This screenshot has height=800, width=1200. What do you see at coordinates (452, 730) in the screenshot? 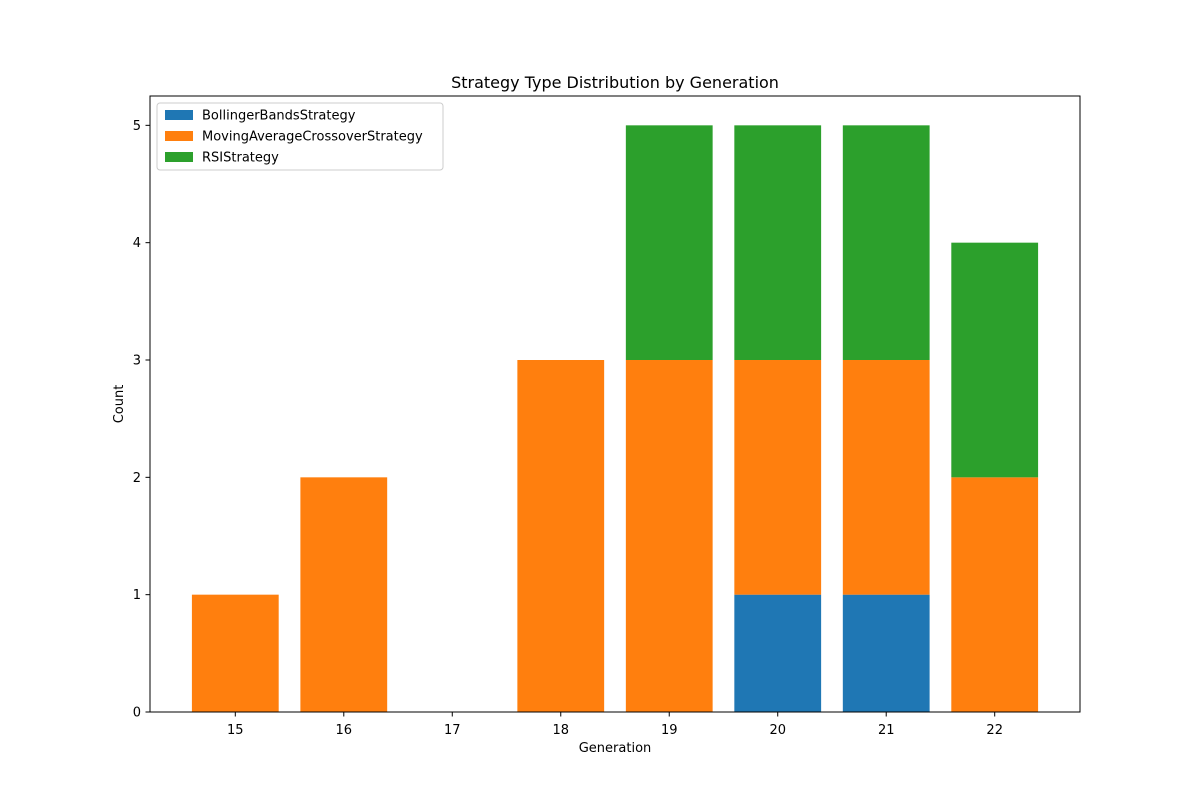
I see `x-tick-label-17: 17` at bounding box center [452, 730].